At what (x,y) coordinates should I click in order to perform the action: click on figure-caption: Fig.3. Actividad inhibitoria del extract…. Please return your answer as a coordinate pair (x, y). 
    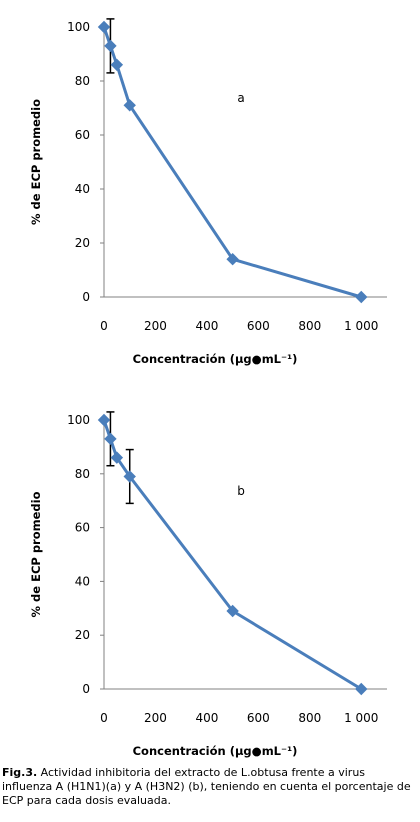
    Looking at the image, I should click on (209, 787).